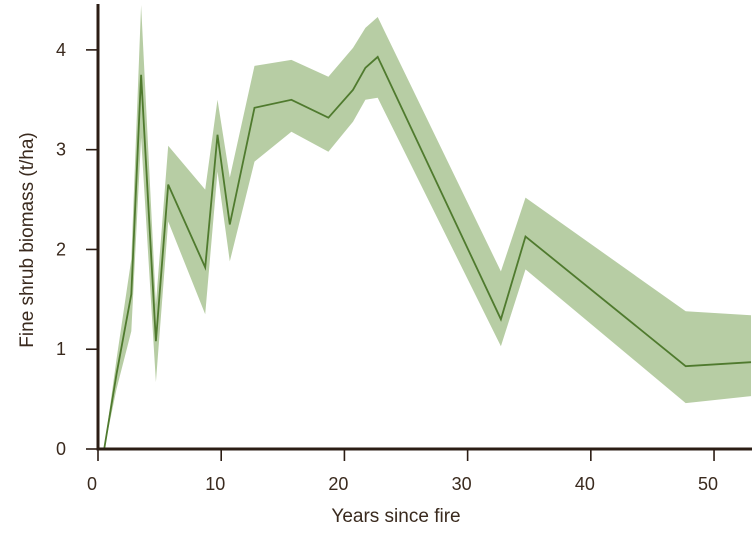  Describe the element at coordinates (27, 239) in the screenshot. I see `y-axis-title: Fine shrub biomass (t/ha)` at that location.